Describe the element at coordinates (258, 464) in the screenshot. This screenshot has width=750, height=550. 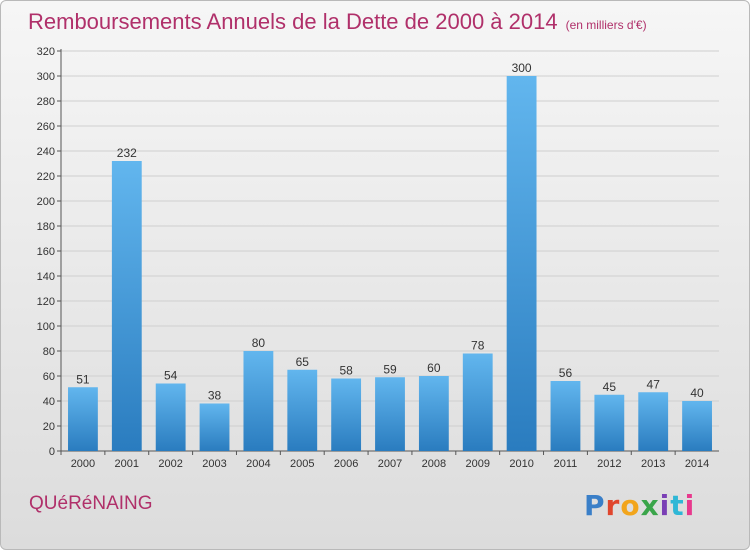
I see `x-tick-label: 2004` at that location.